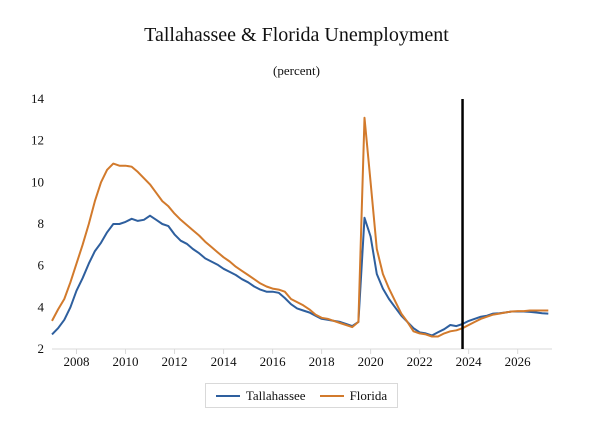 This screenshot has height=436, width=593. What do you see at coordinates (41, 306) in the screenshot?
I see `y-tick-label: 4` at bounding box center [41, 306].